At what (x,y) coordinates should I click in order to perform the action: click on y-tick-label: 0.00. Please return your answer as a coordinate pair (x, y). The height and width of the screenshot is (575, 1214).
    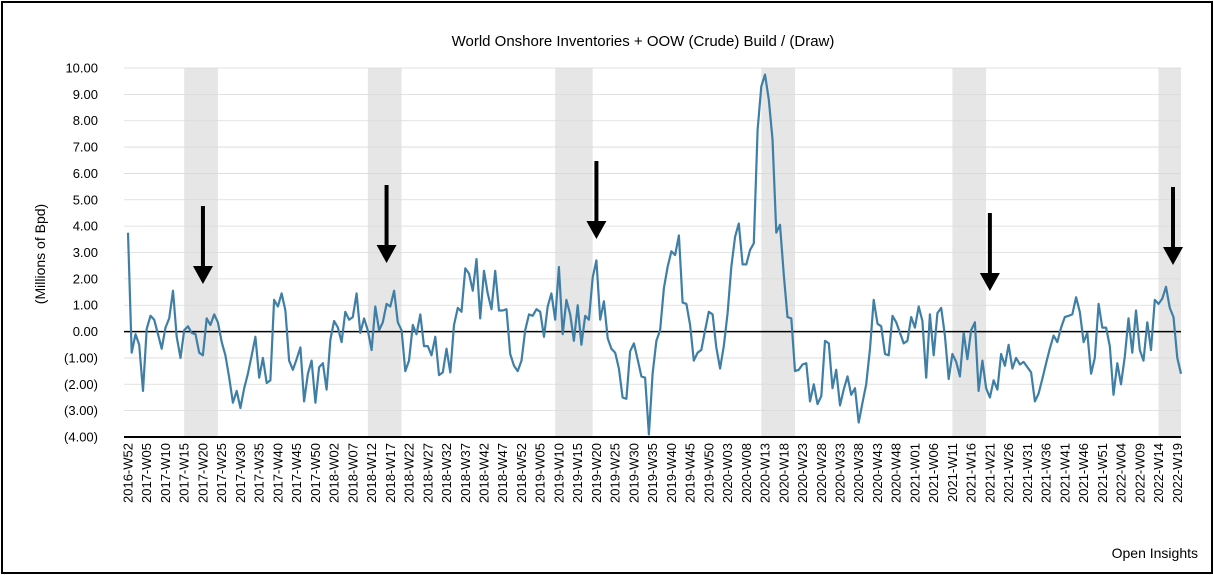
    Looking at the image, I should click on (85, 331).